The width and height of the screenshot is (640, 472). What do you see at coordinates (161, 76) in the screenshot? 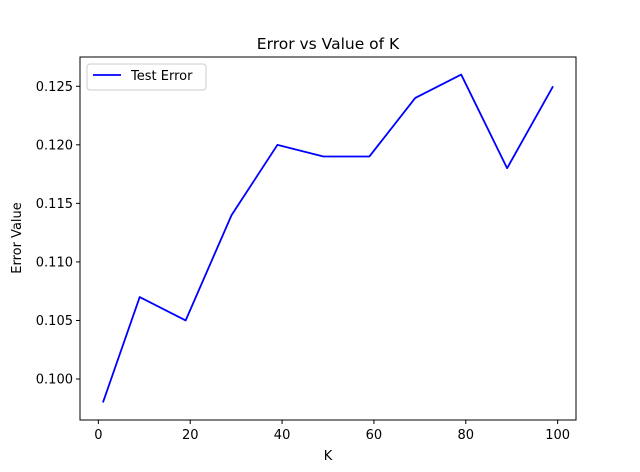
I see `legend-label: Test Error` at bounding box center [161, 76].